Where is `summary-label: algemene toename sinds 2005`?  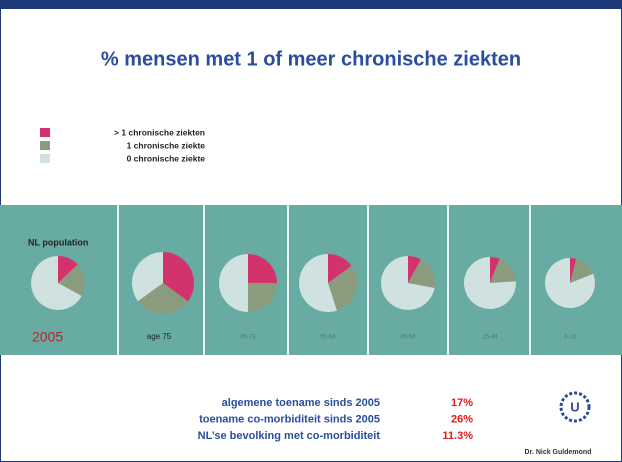 summary-label: algemene toename sinds 2005 is located at coordinates (301, 403).